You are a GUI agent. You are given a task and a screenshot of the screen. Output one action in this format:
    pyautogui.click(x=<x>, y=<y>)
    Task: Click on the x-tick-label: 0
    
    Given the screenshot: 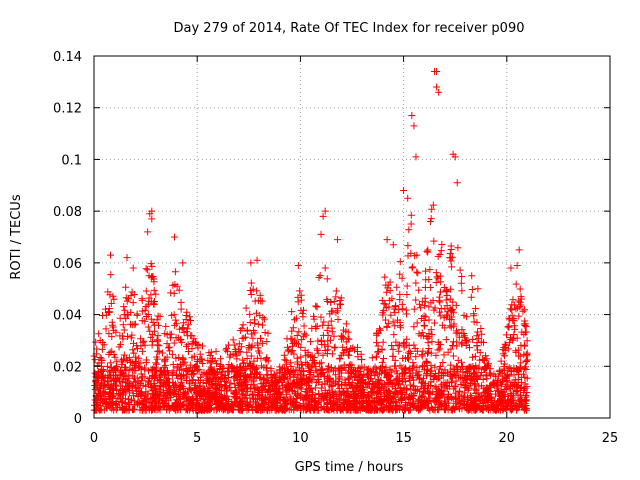 What is the action you would take?
    pyautogui.click(x=94, y=438)
    